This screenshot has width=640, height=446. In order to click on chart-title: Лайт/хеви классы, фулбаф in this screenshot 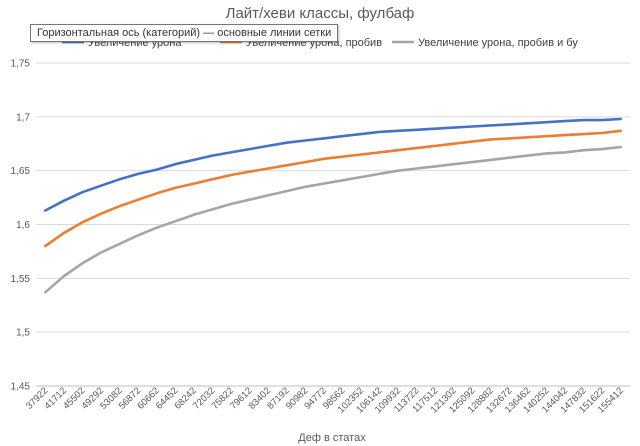, I will do `click(320, 13)`.